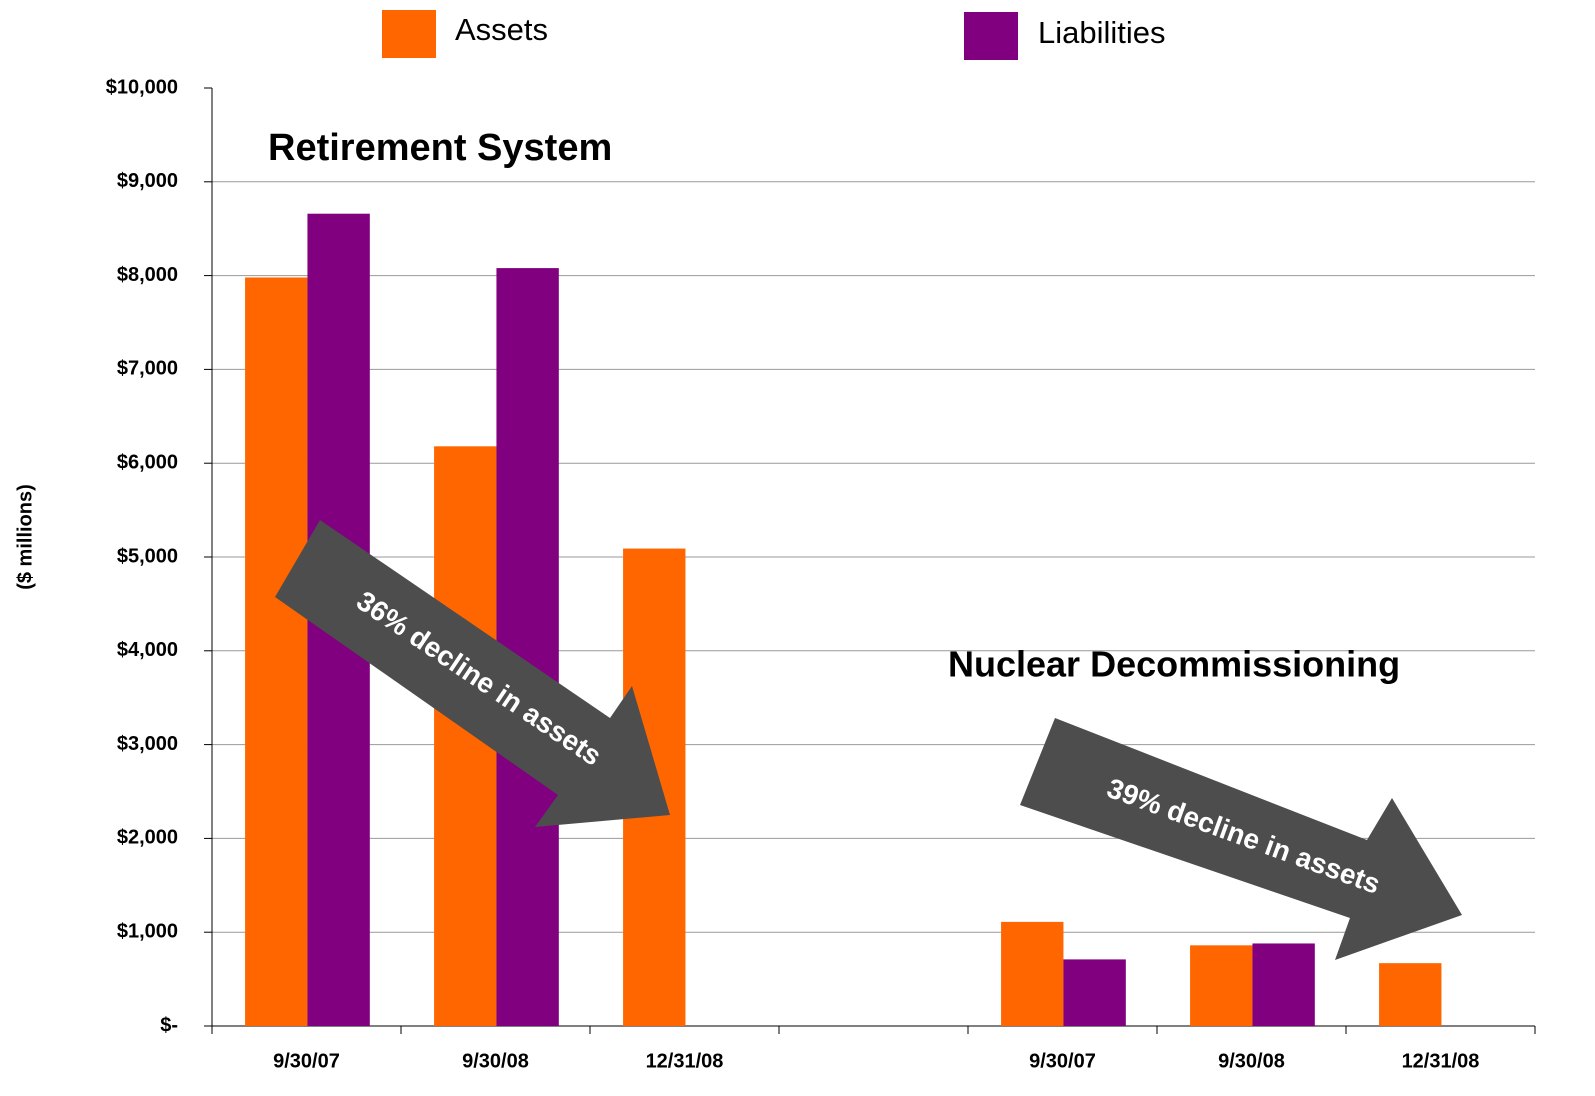  Describe the element at coordinates (147, 556) in the screenshot. I see `y-tick-label: $5,000` at that location.